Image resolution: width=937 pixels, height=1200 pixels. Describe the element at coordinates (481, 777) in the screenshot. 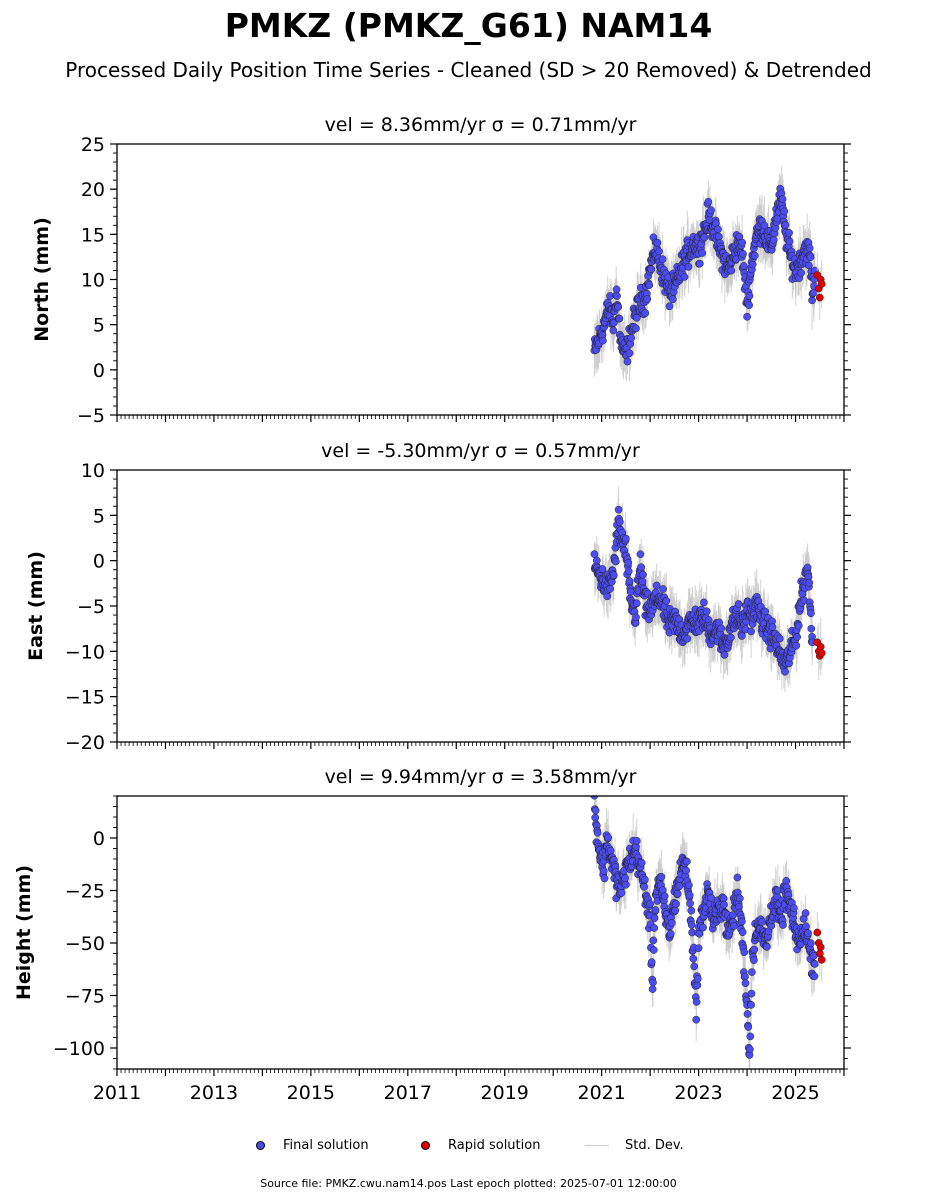

I see `panel-title-height: vel = 9.94mm/yr σ = 3.58mm/yr` at that location.